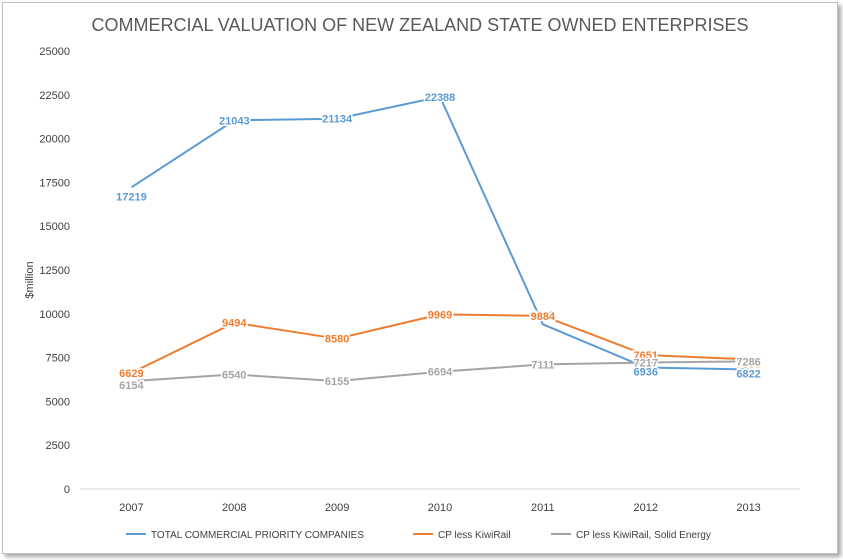  I want to click on data-label: 6540, so click(234, 375).